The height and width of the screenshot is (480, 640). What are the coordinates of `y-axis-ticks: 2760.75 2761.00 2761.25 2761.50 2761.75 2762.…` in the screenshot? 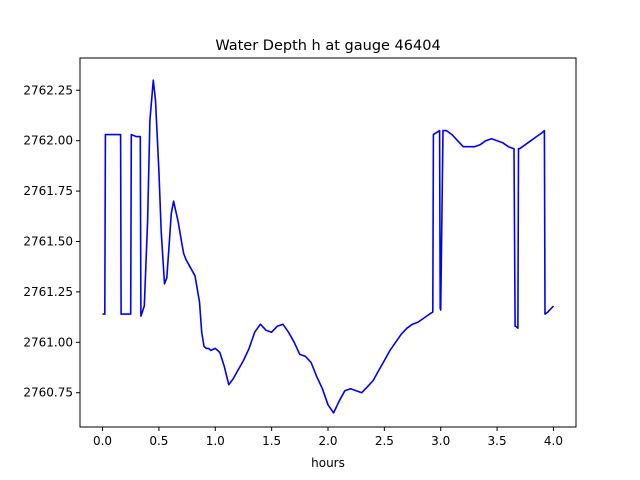 It's located at (51, 241).